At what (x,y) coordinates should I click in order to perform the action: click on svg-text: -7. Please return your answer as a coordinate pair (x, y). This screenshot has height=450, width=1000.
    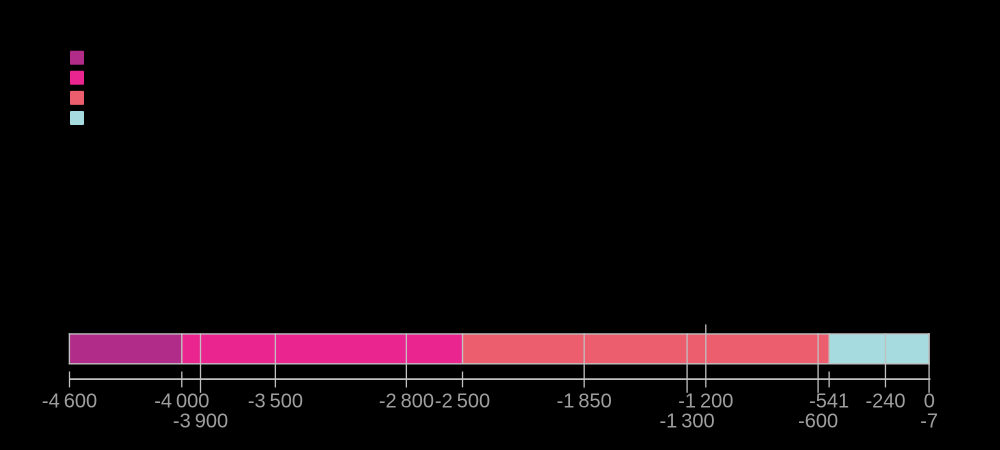
    Looking at the image, I should click on (929, 422).